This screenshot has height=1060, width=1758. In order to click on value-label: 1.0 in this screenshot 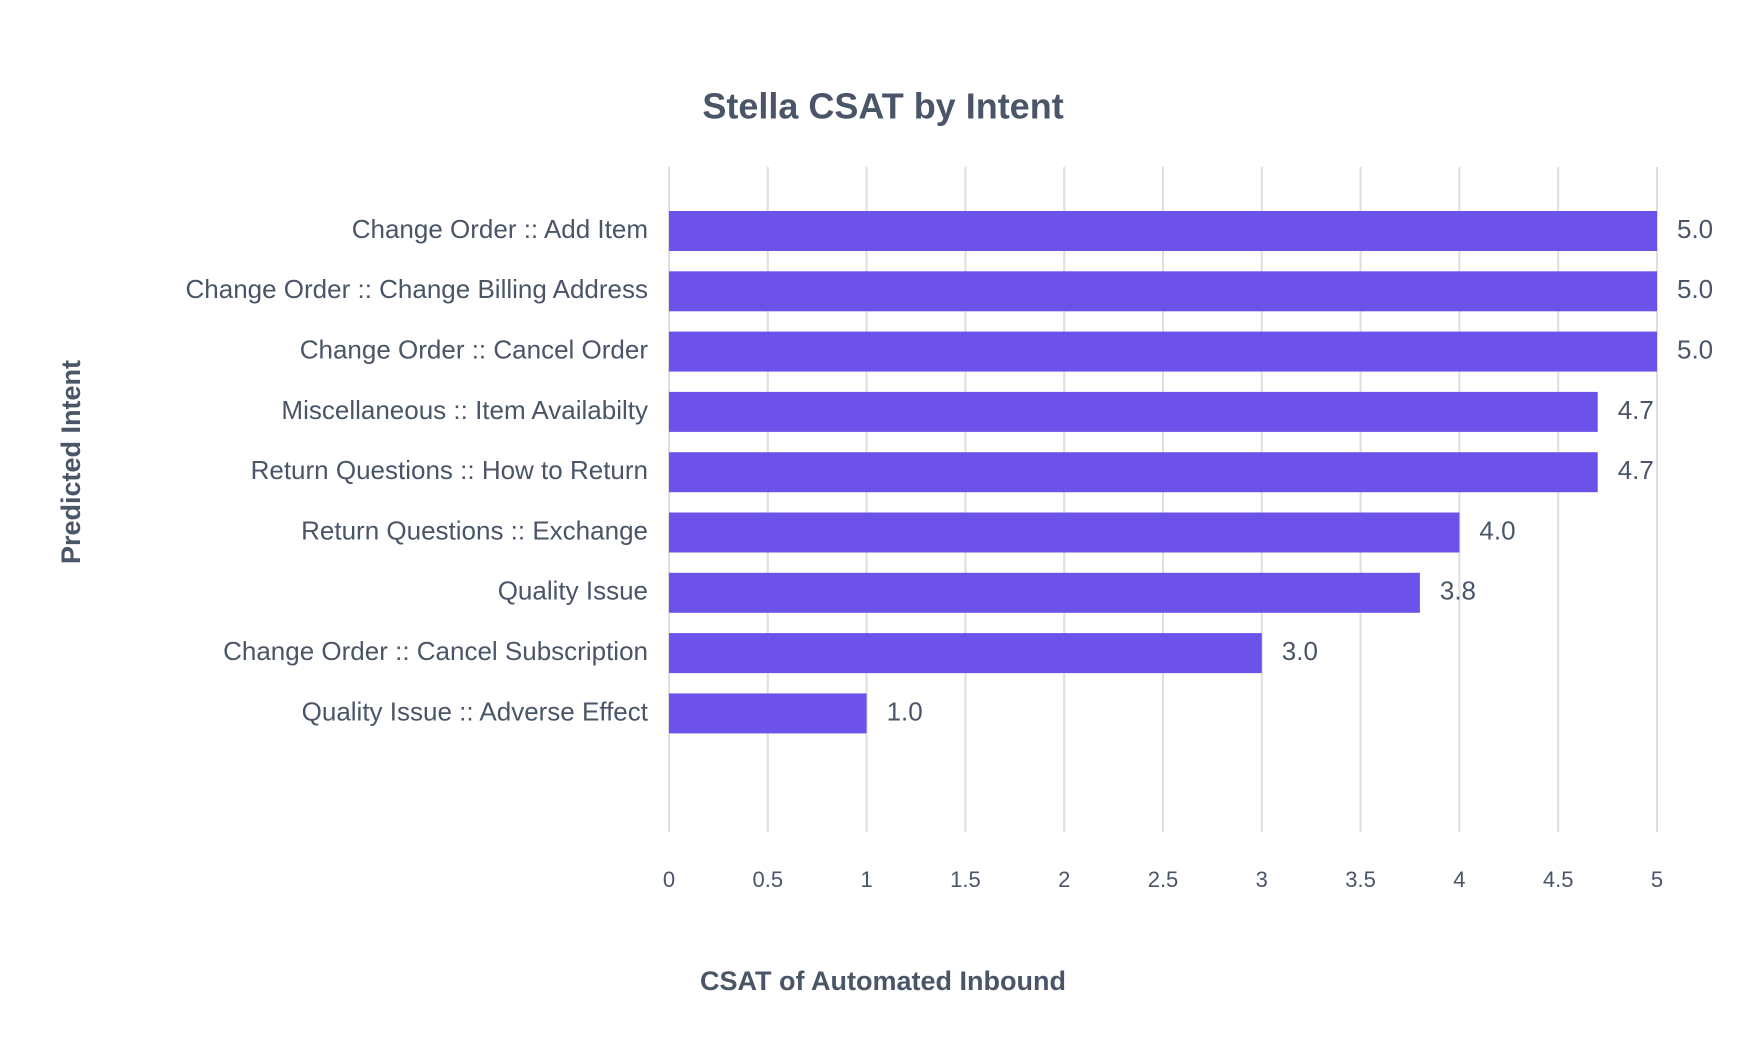, I will do `click(905, 711)`.